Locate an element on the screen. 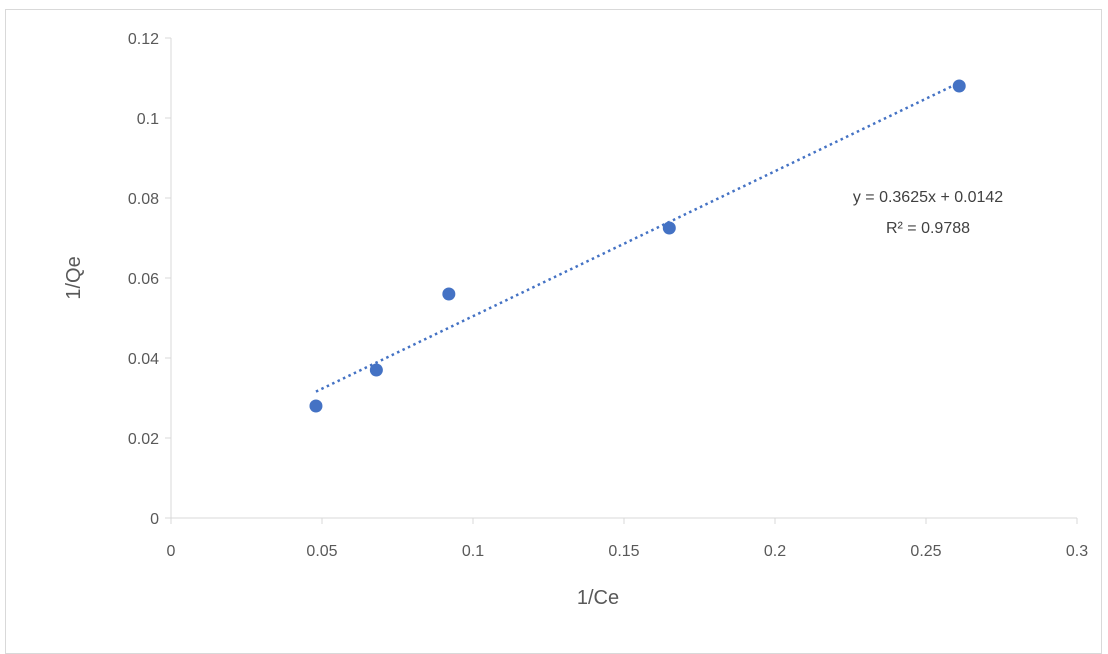  x-tick-label: 0.15 is located at coordinates (623, 551).